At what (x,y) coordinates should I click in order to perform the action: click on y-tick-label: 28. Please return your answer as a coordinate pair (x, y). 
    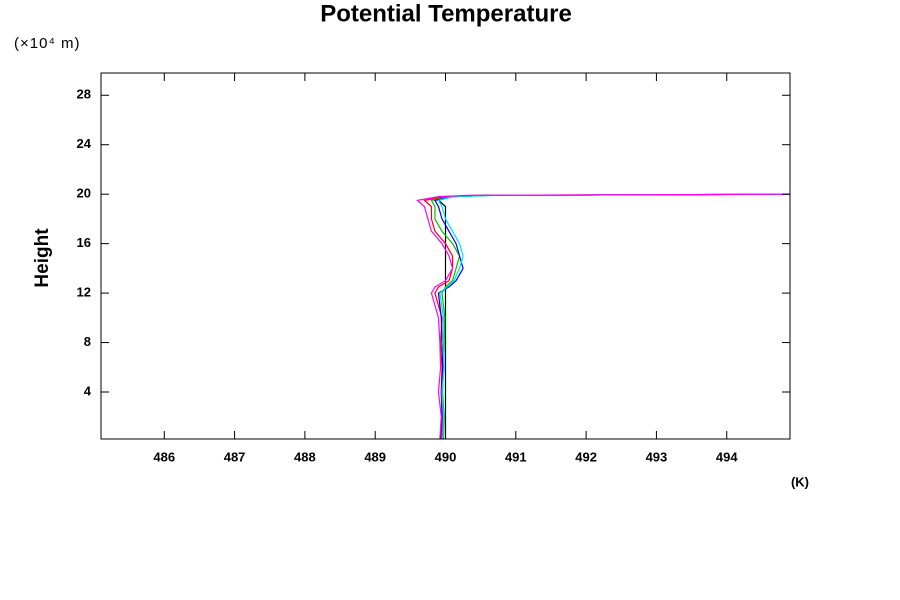
    Looking at the image, I should click on (84, 94).